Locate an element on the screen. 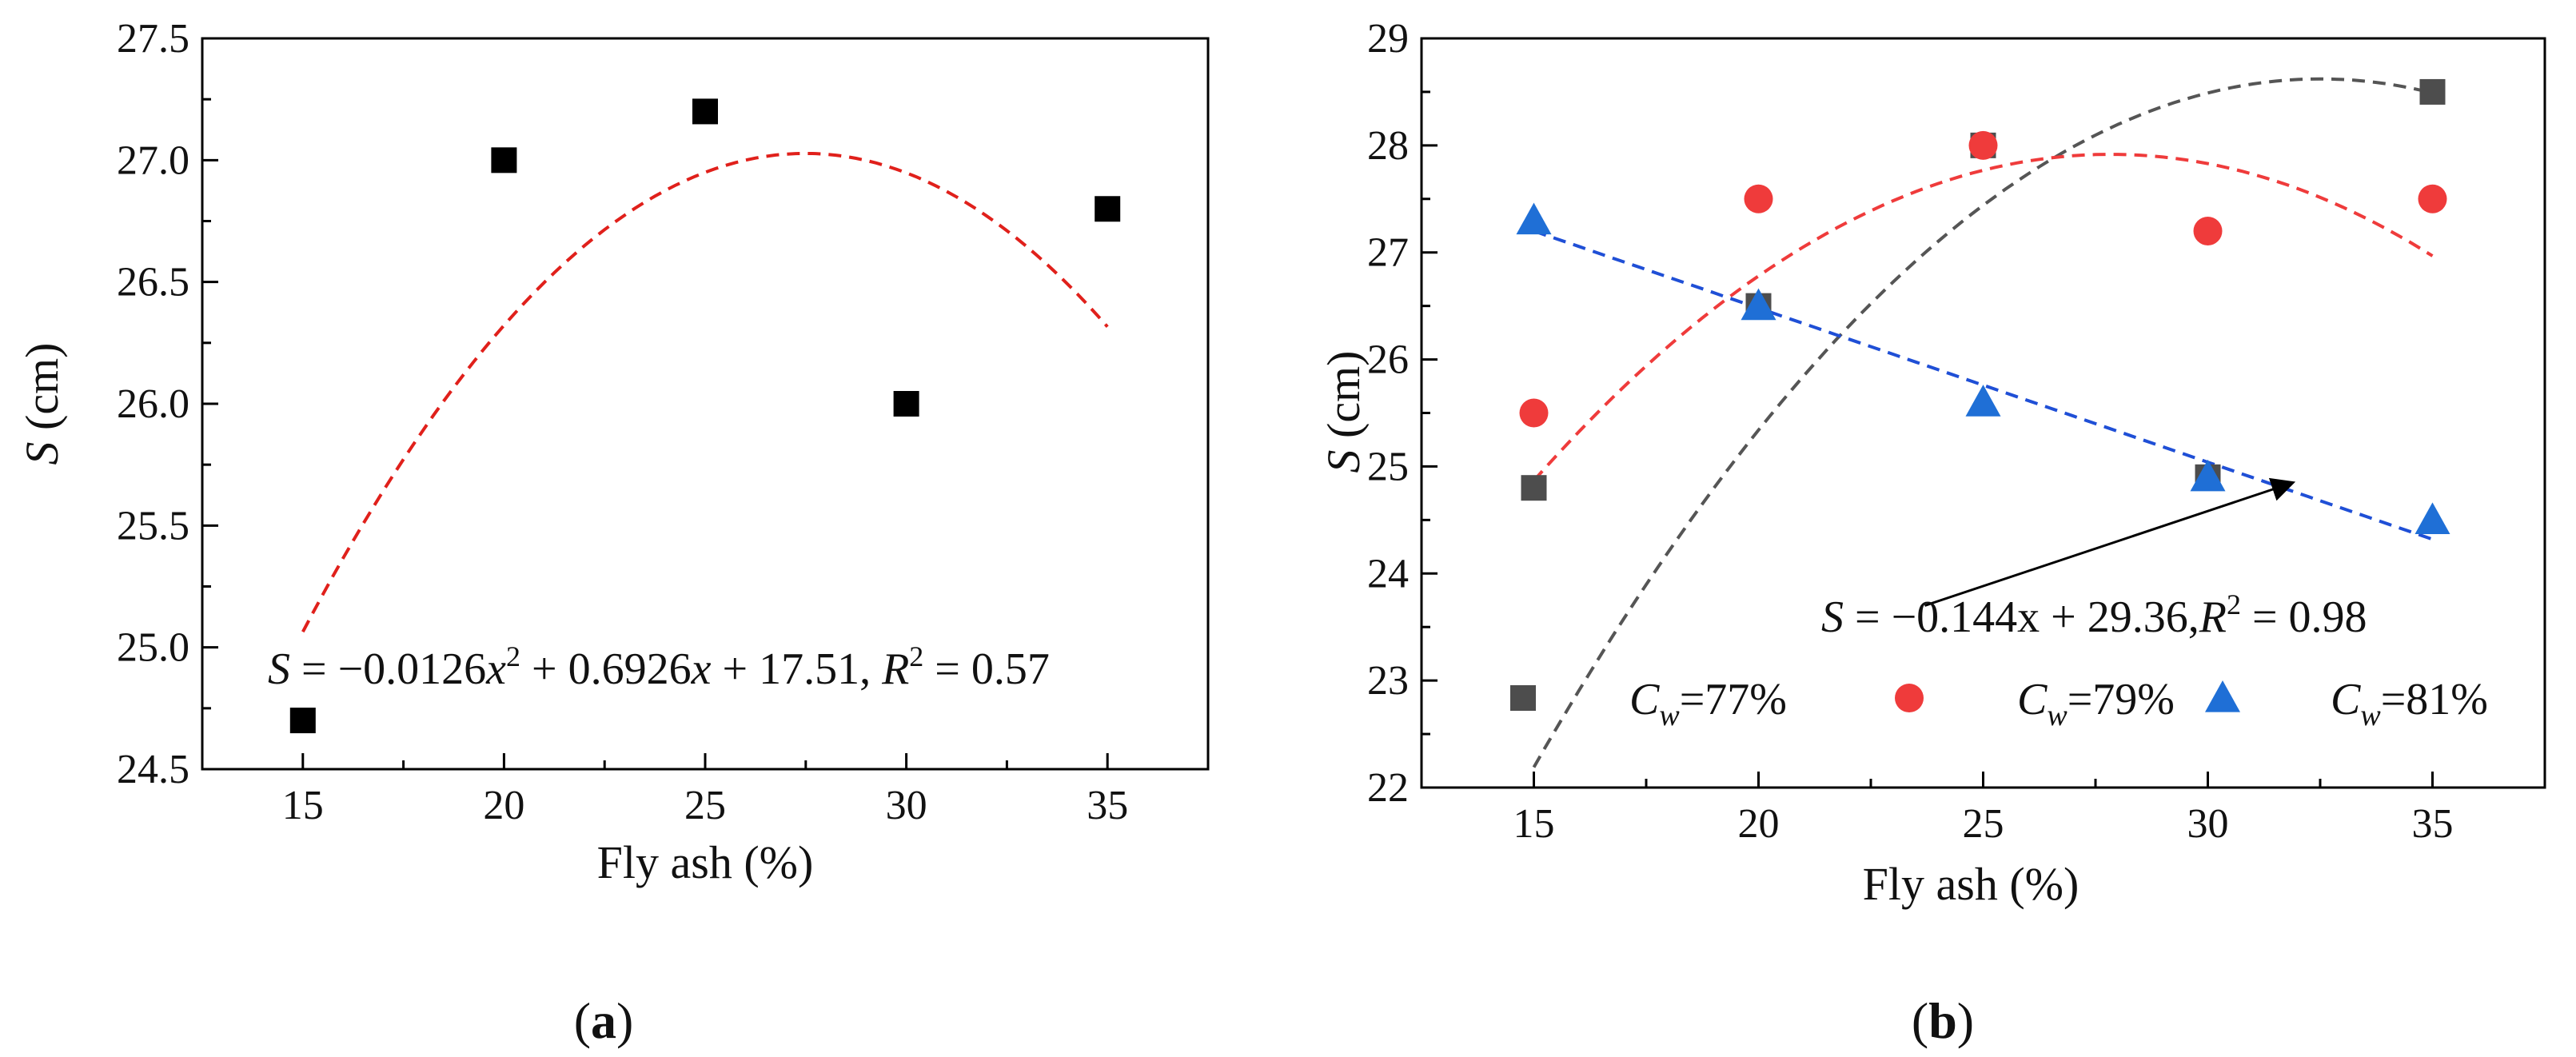 The image size is (2576, 1057). chart-b-y-tick-label: 27 is located at coordinates (1388, 253).